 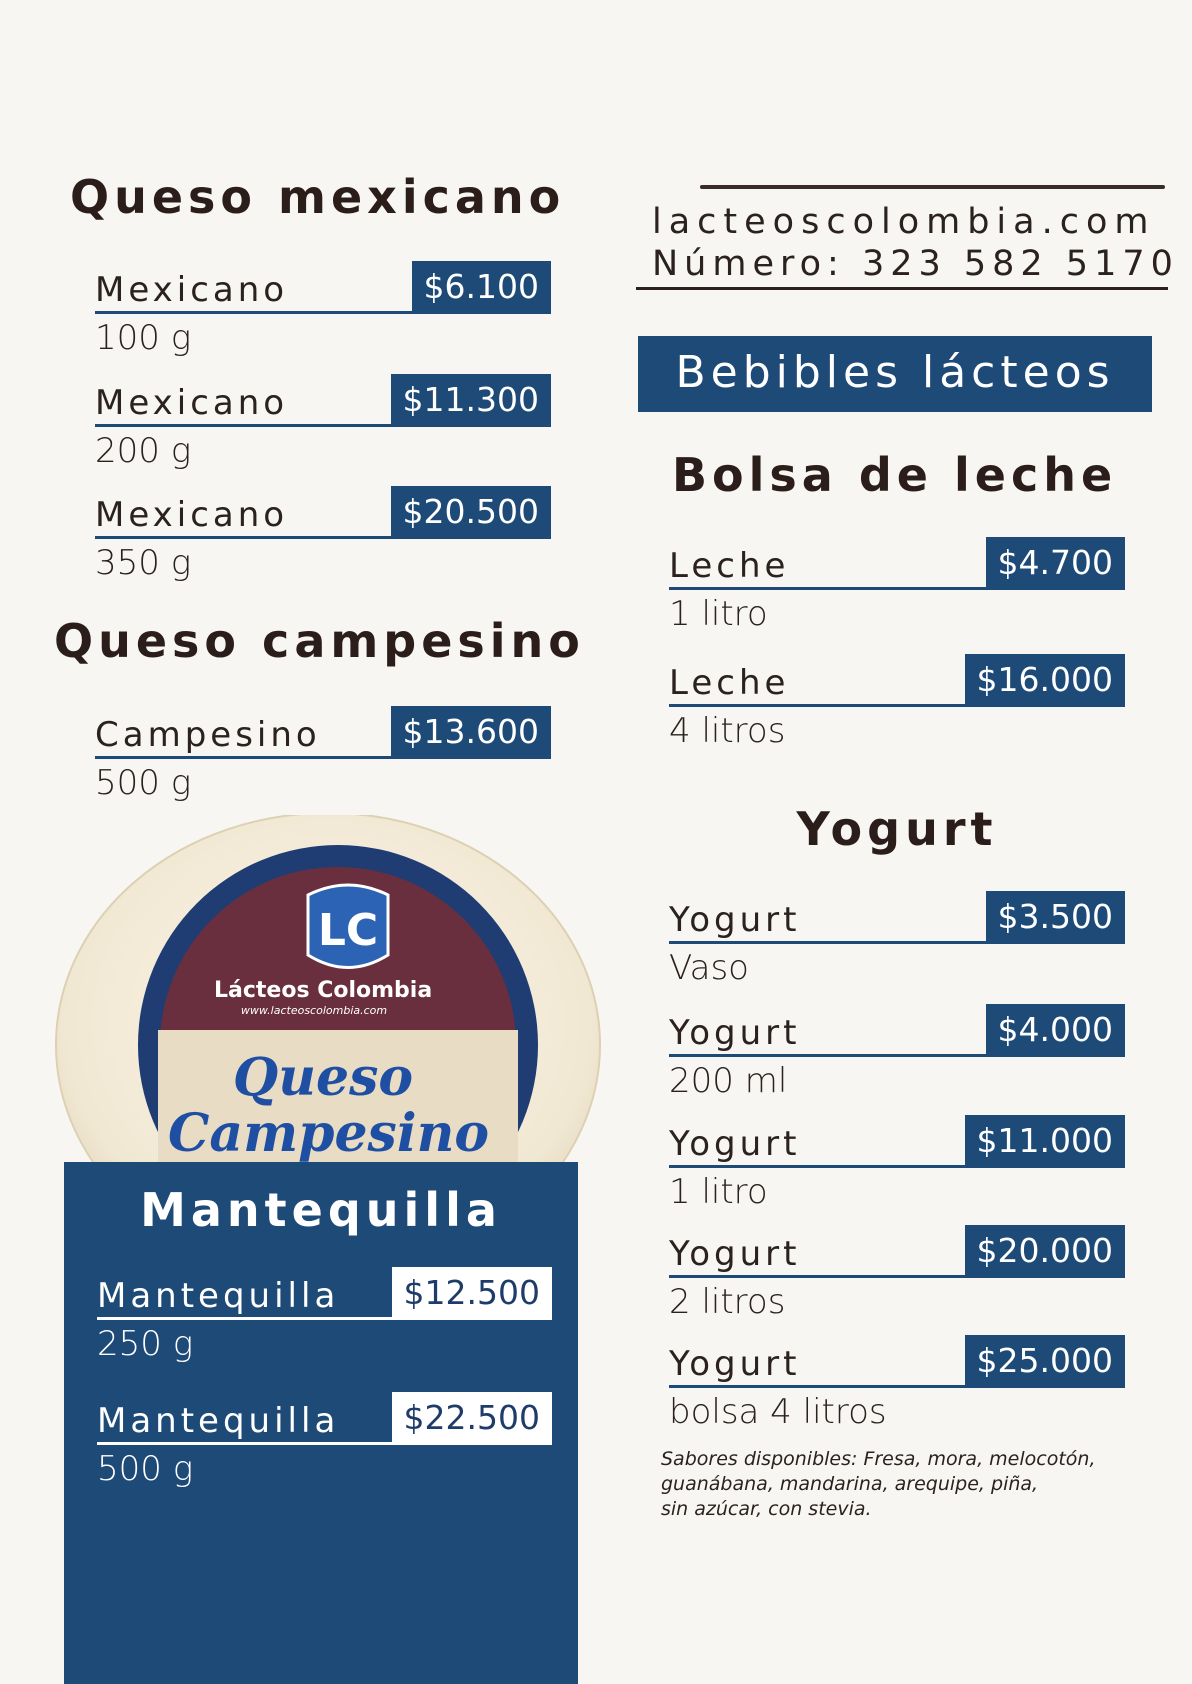 I want to click on bebibles-banner-label: Bebibles lácteos, so click(x=895, y=372).